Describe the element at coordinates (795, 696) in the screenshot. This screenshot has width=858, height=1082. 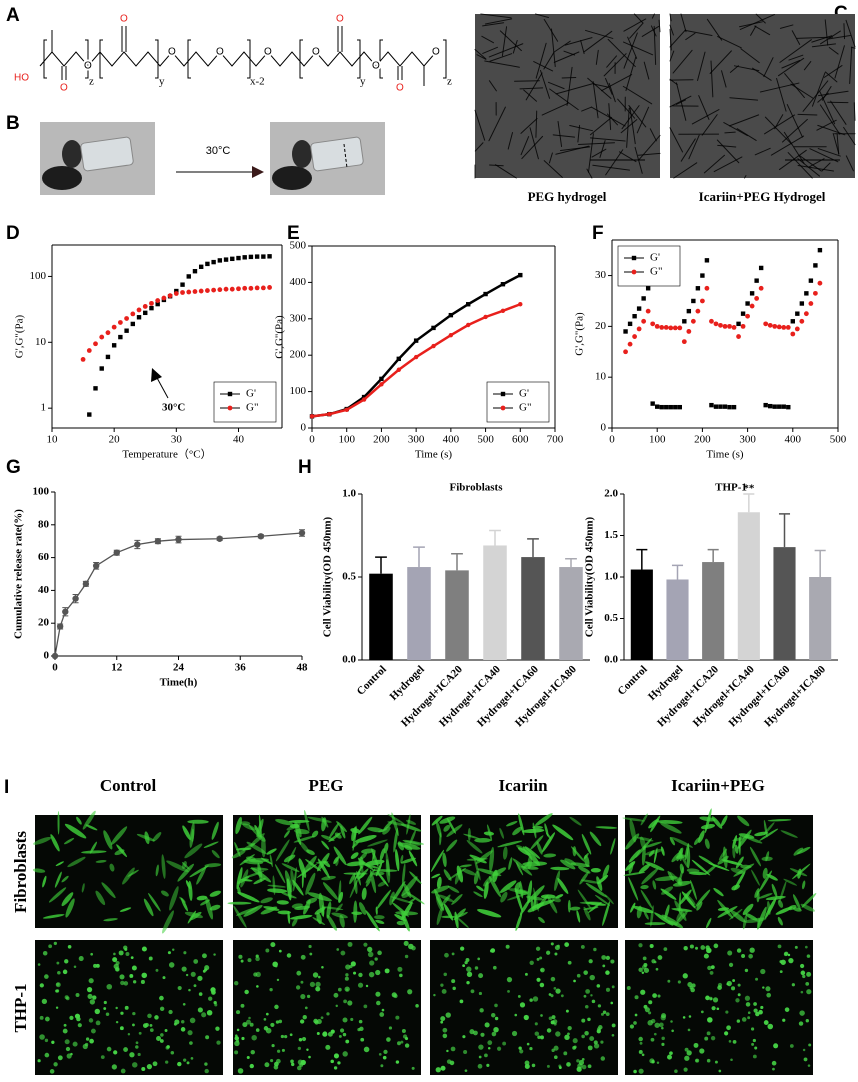
I see `x-tick-label: Hydrogel+ICA80` at that location.